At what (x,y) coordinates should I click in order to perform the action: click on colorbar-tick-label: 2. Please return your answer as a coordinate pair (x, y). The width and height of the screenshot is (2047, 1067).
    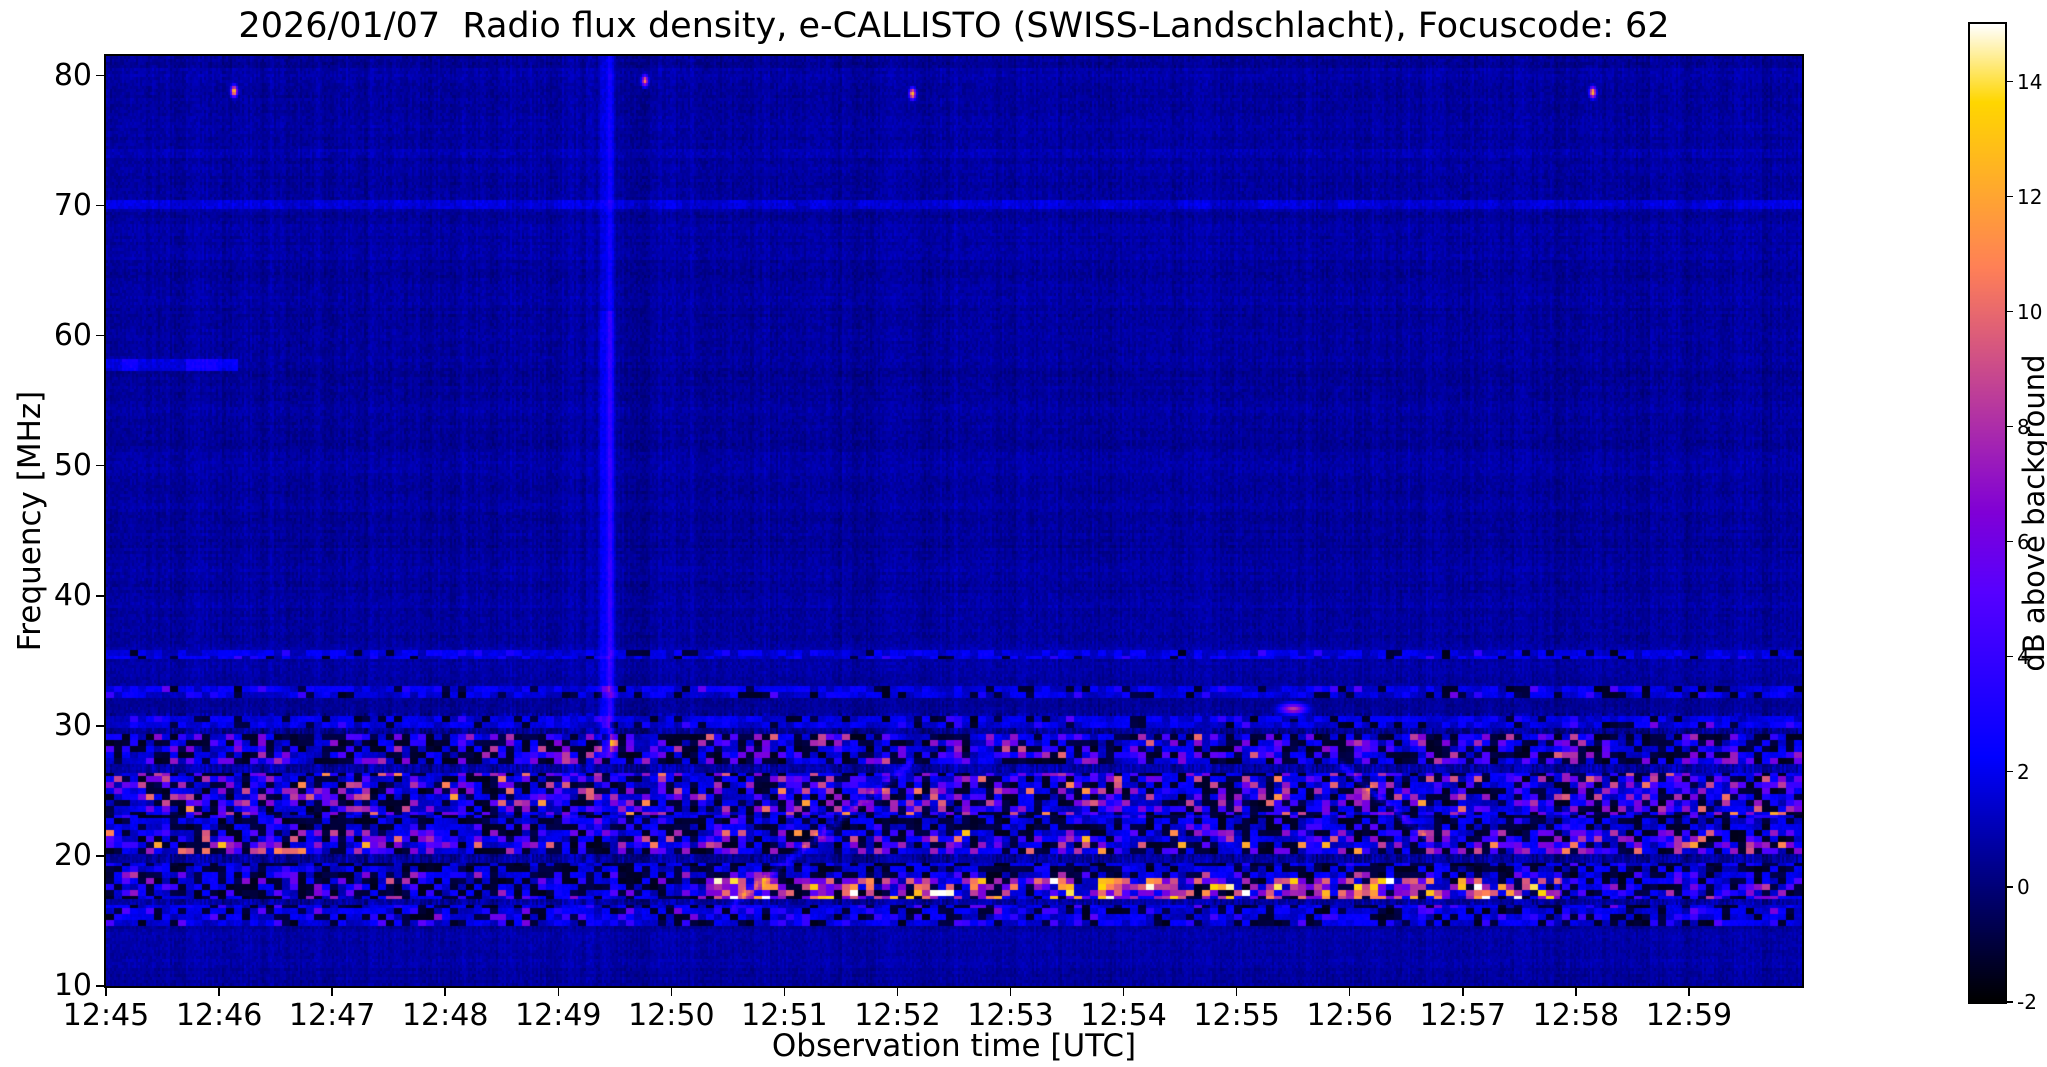
    Looking at the image, I should click on (2023, 771).